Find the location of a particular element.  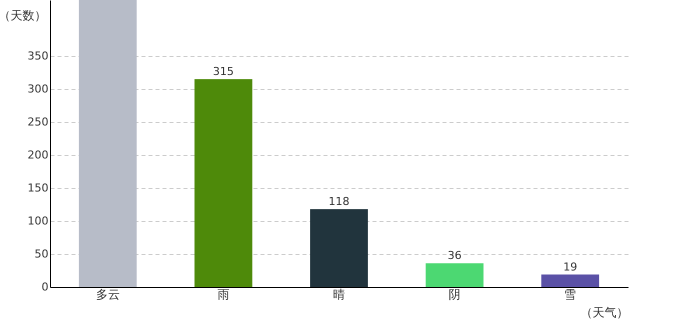

x-tick-label: 阴 is located at coordinates (454, 295).